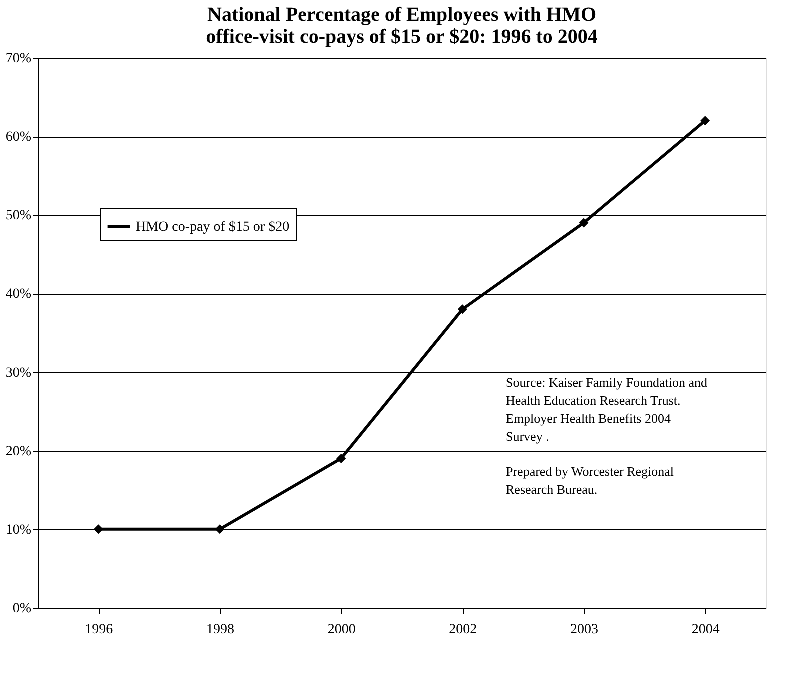 The width and height of the screenshot is (799, 690). What do you see at coordinates (19, 530) in the screenshot?
I see `y-tick-label: 10%` at bounding box center [19, 530].